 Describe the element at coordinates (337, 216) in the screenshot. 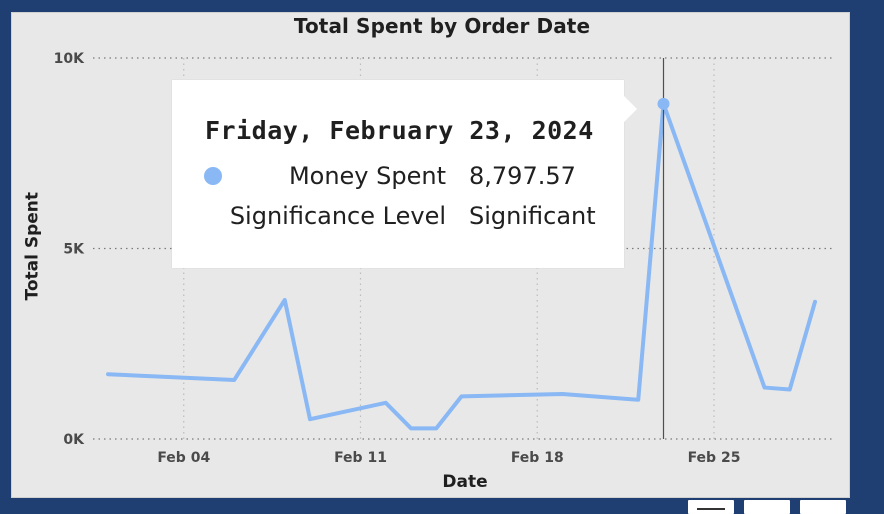

I see `tooltip-label: Significance Level` at that location.